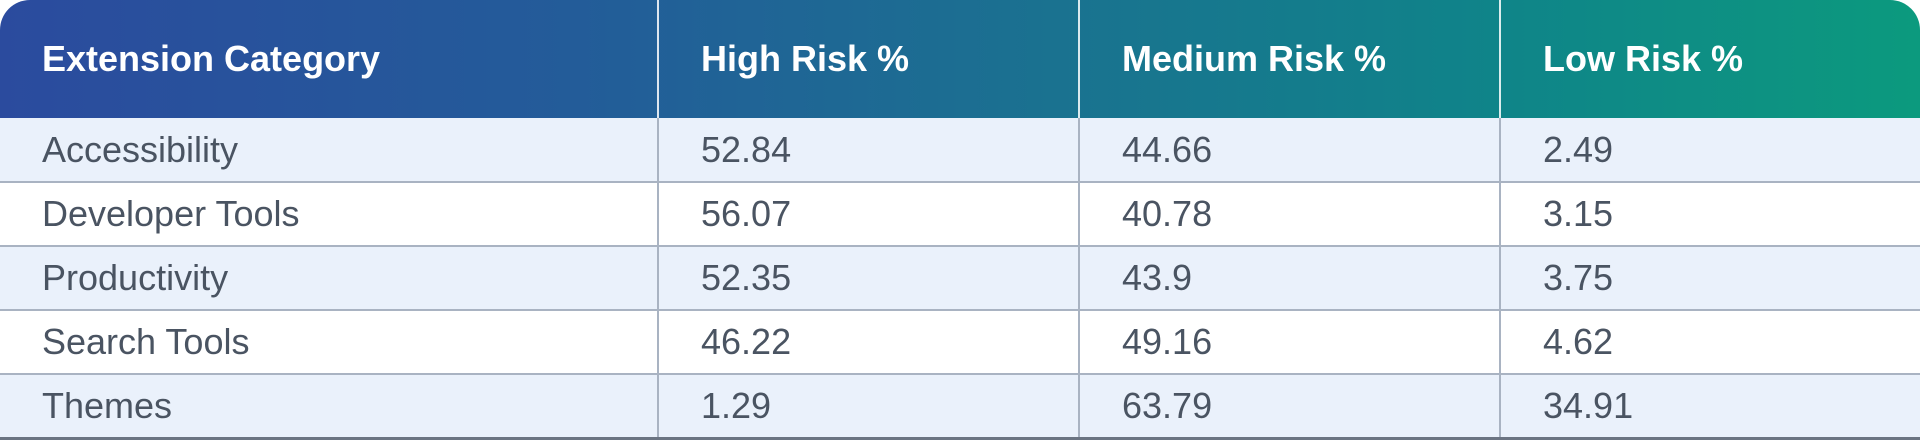  What do you see at coordinates (329, 407) in the screenshot?
I see `cell-category: Themes` at bounding box center [329, 407].